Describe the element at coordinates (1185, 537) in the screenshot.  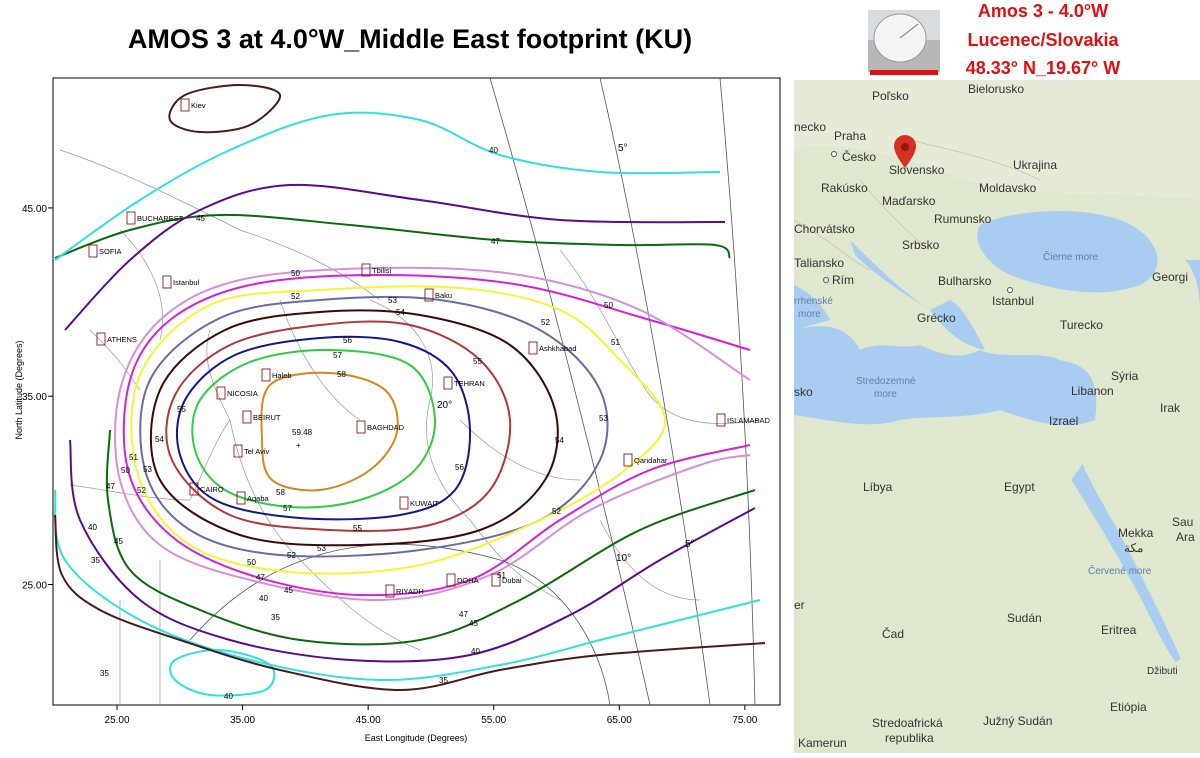
I see `map-label: Ara` at that location.